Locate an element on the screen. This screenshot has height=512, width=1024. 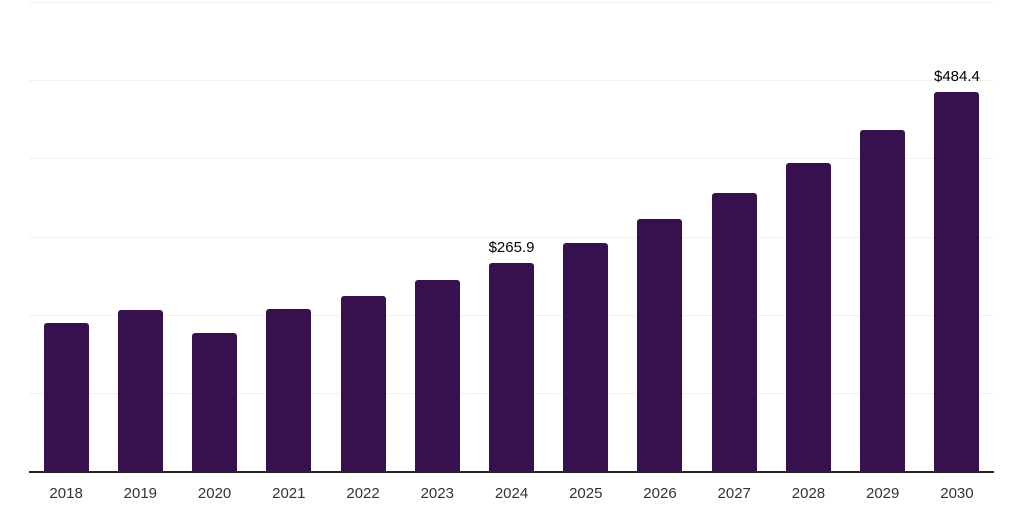
x-tick-label-2023: 2023 is located at coordinates (437, 493).